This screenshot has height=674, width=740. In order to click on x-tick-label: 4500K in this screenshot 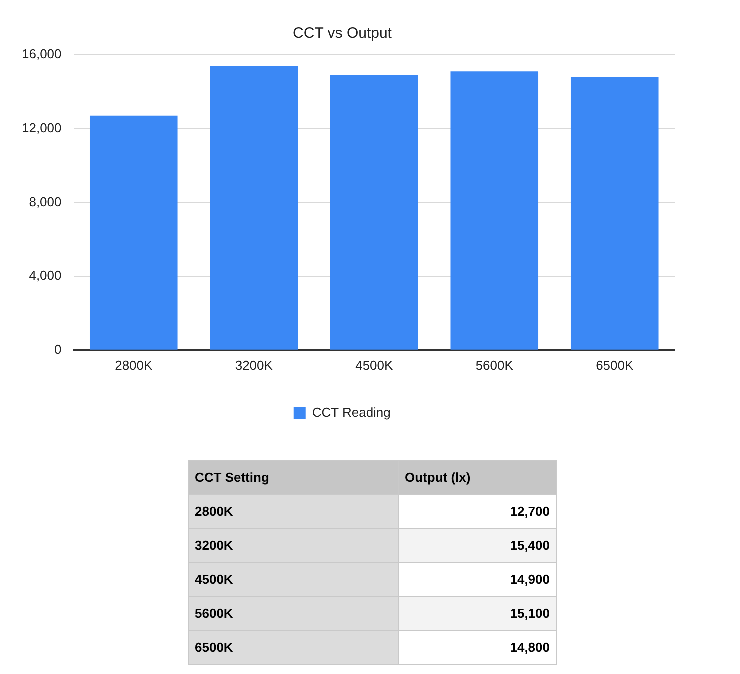, I will do `click(375, 365)`.